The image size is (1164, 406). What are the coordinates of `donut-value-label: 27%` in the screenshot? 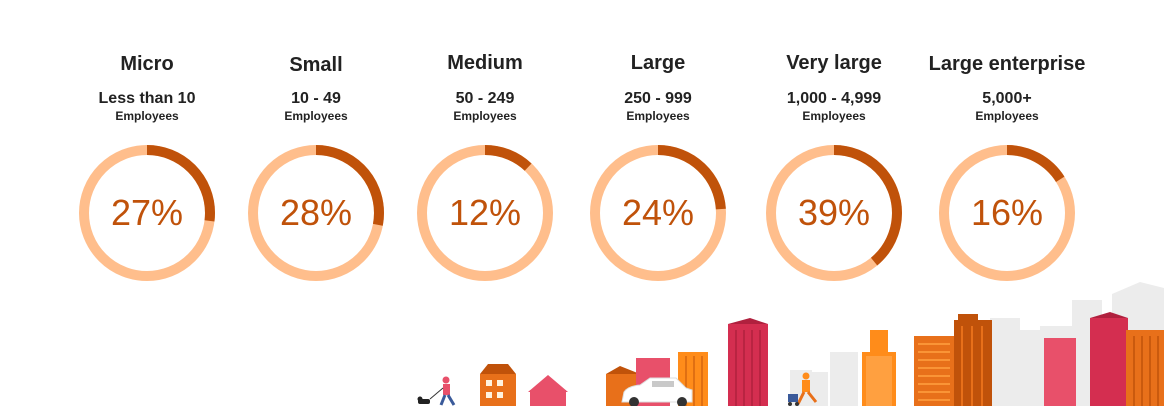 It's located at (147, 212).